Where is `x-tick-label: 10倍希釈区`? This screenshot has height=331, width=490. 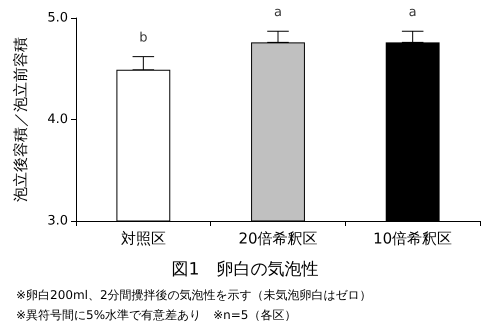
x-tick-label: 10倍希釈区 is located at coordinates (412, 239).